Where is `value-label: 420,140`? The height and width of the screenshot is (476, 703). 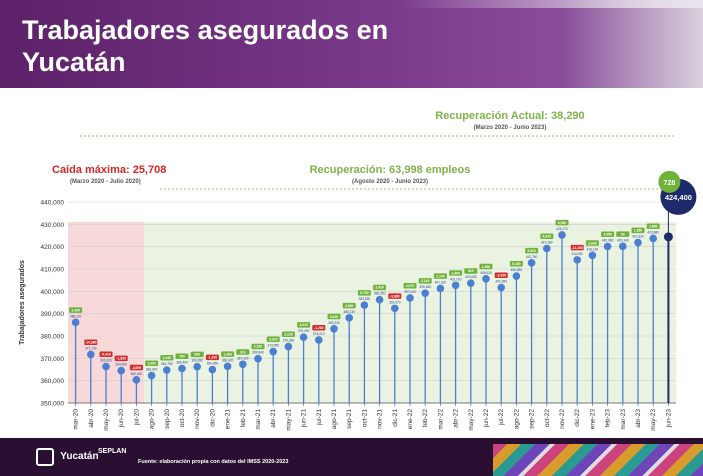 value-label: 420,140 is located at coordinates (623, 240).